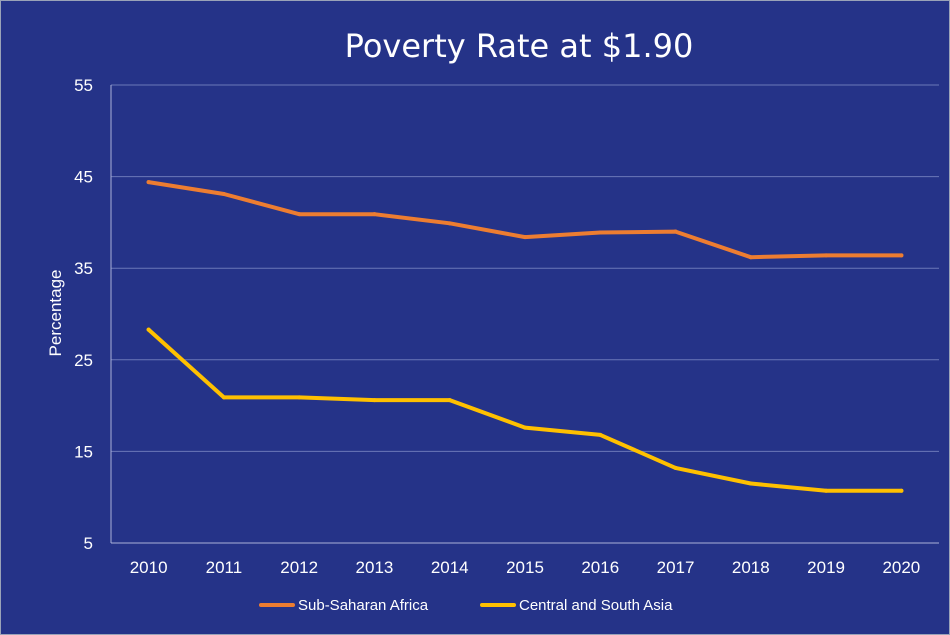 The image size is (950, 635). I want to click on y-axis-label: Percentage, so click(55, 313).